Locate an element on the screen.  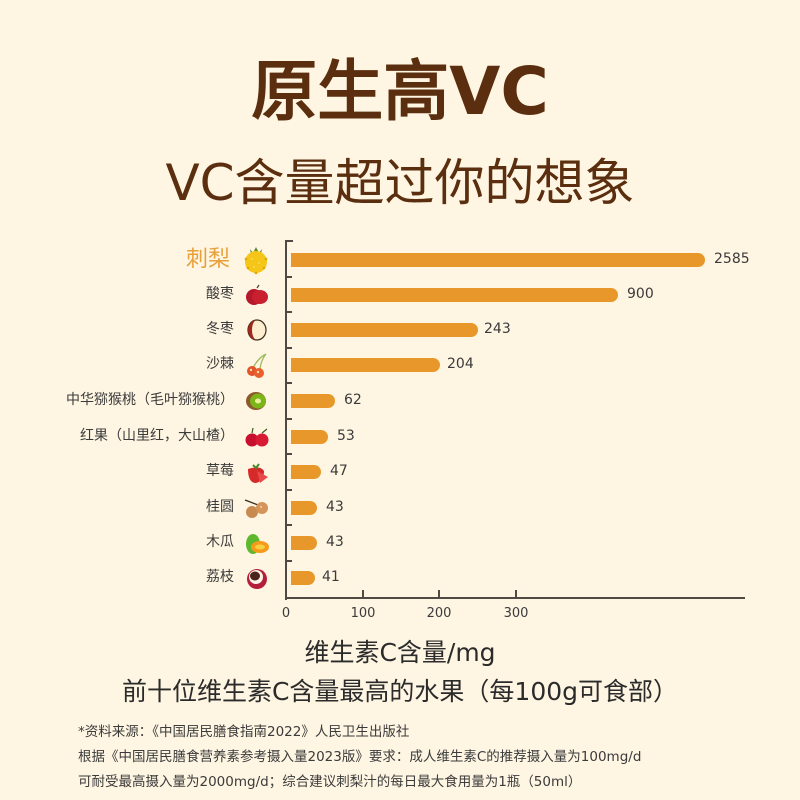
chart-row: 木瓜 43 is located at coordinates (400, 542).